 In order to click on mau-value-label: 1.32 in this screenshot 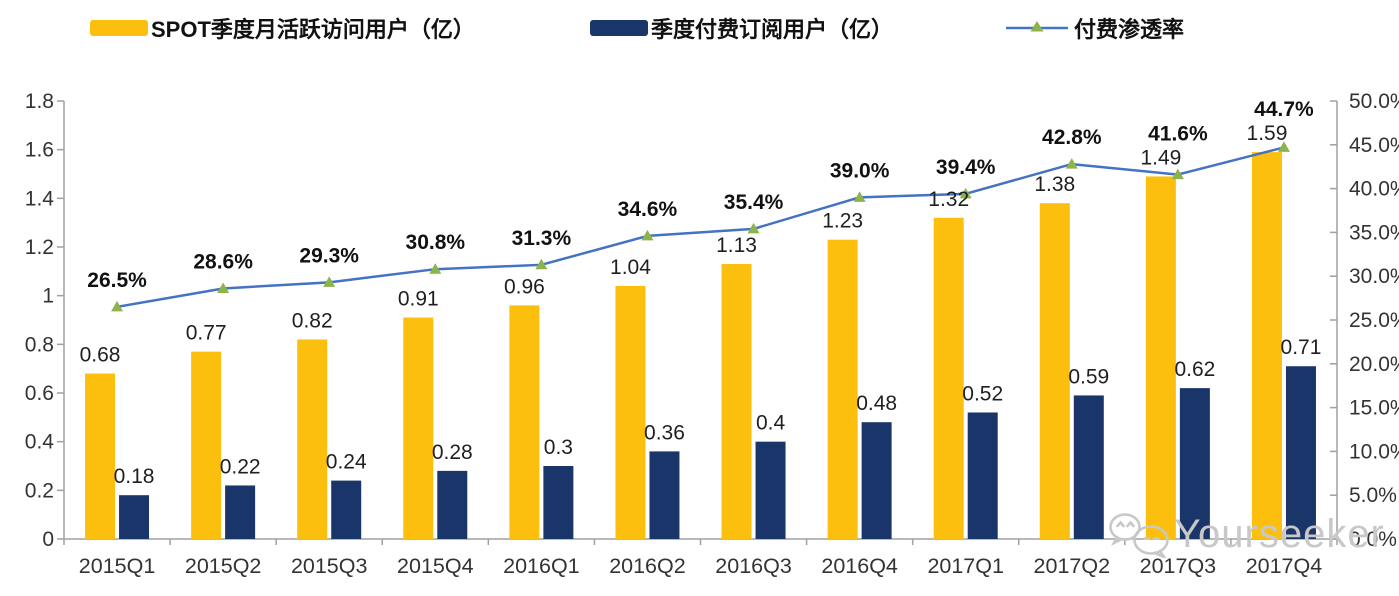, I will do `click(948, 199)`.